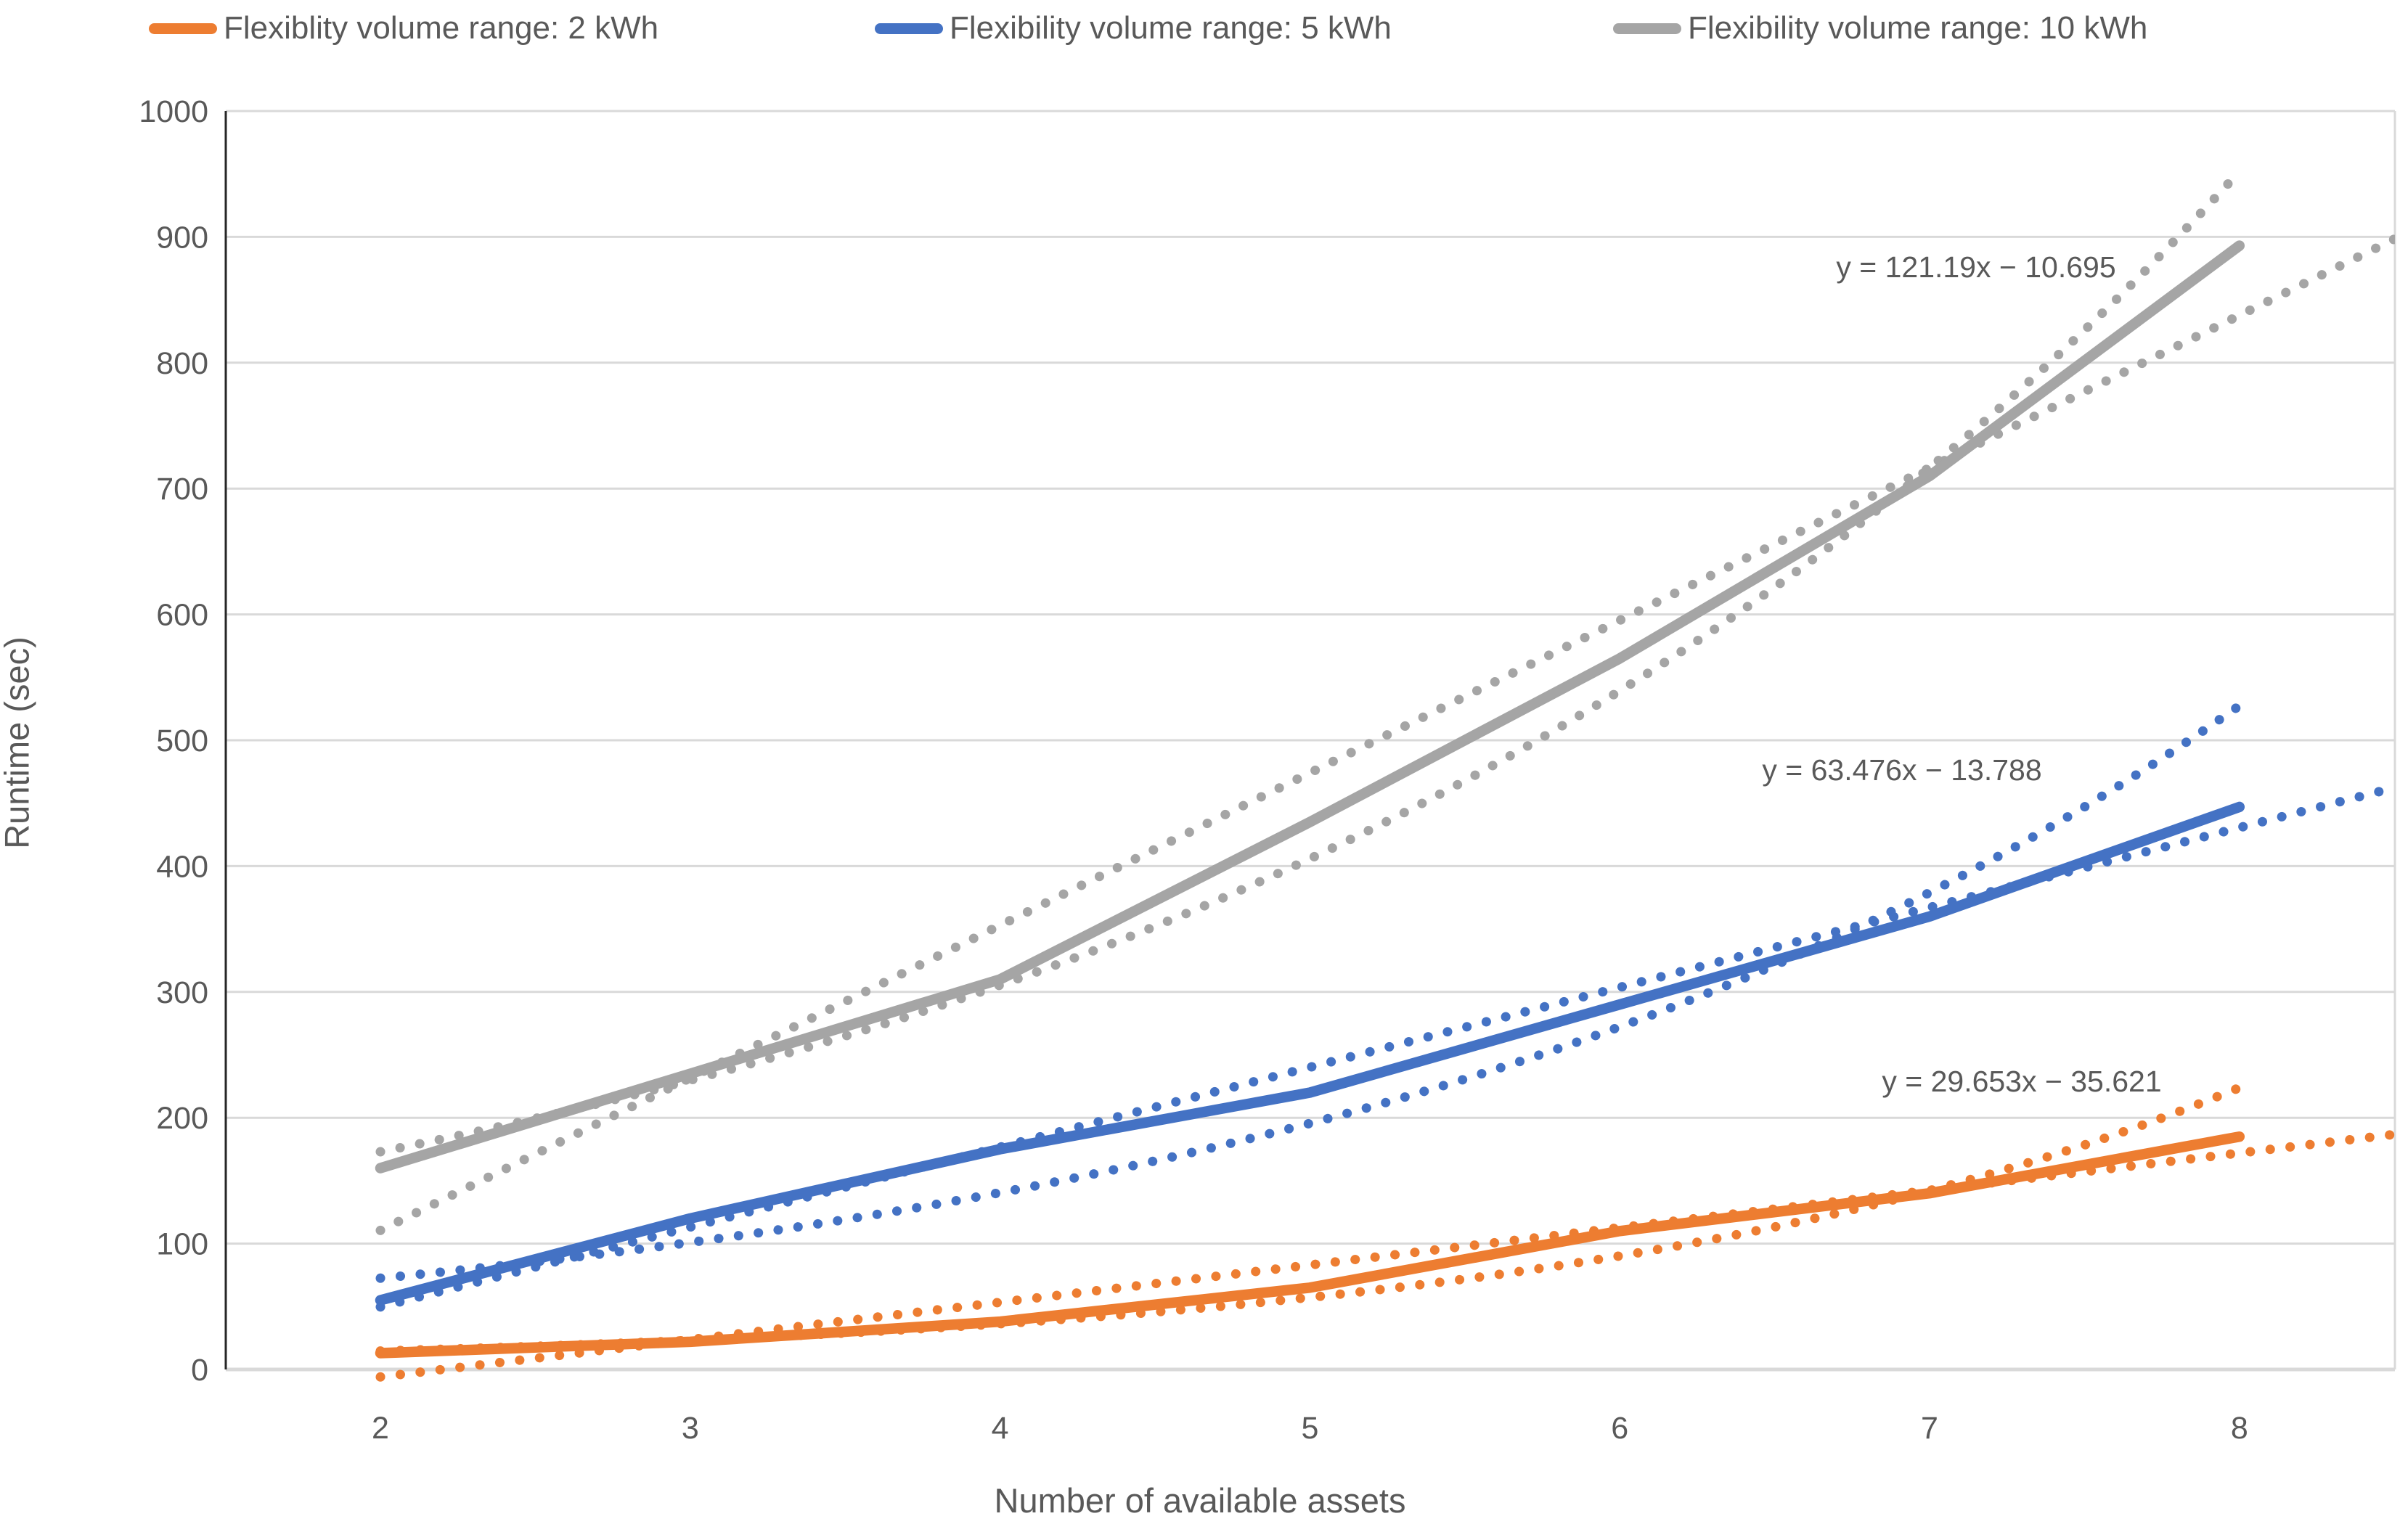 Image resolution: width=2400 pixels, height=1540 pixels. Describe the element at coordinates (1647, 28) in the screenshot. I see `legend-marker-10kwh-icon` at that location.